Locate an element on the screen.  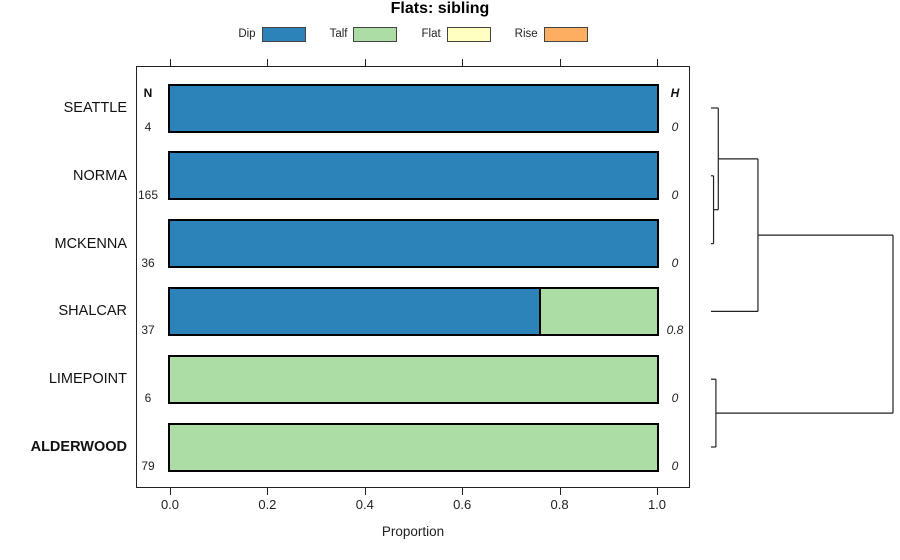
legend-label-talf: Talf is located at coordinates (338, 34).